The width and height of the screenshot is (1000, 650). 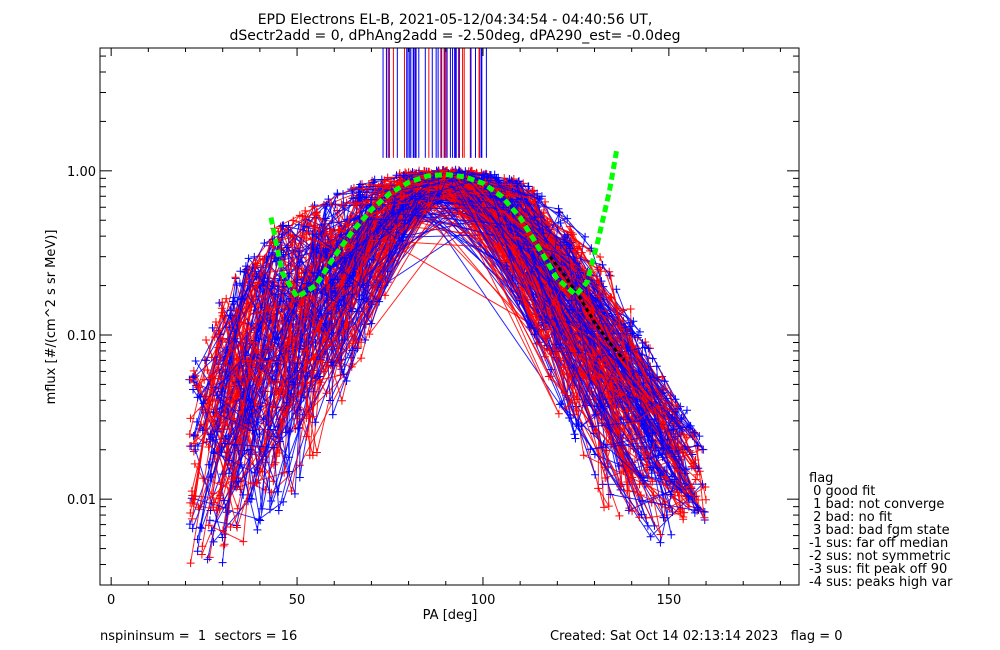 I want to click on fit-curve, so click(x=444, y=224).